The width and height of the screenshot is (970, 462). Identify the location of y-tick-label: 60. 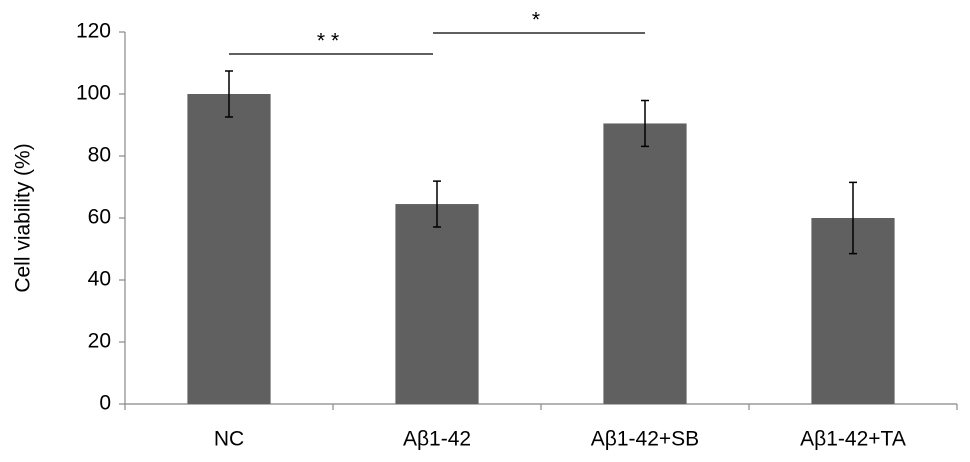
(99, 217).